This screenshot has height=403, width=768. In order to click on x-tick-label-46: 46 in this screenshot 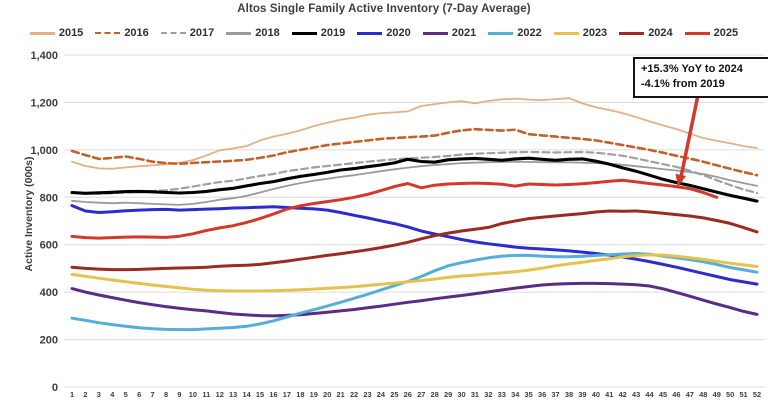, I will do `click(676, 394)`.